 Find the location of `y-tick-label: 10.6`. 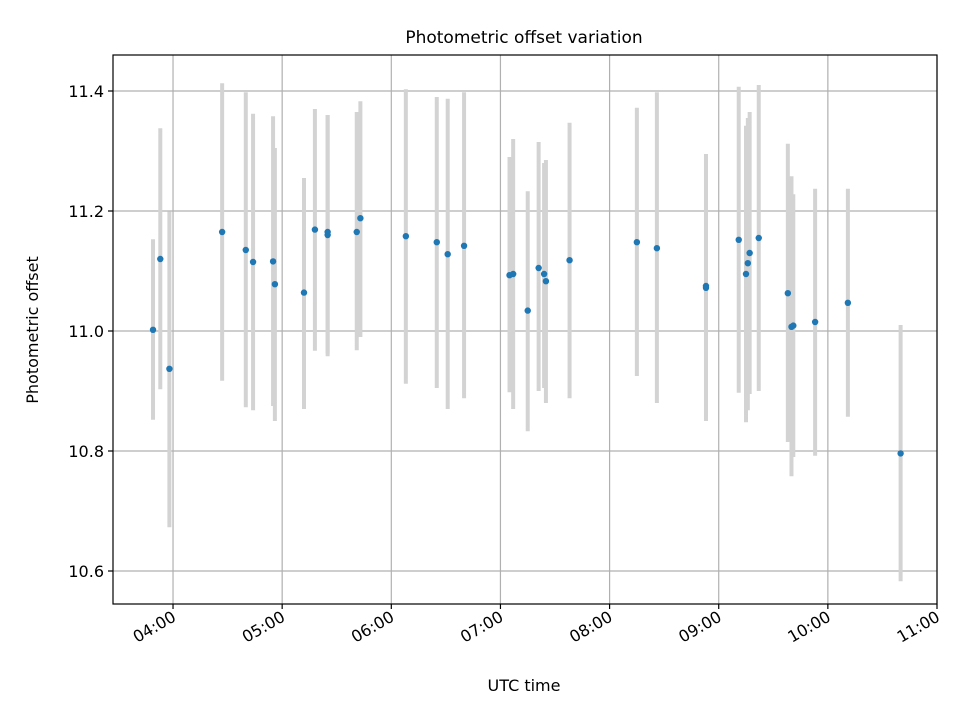

y-tick-label: 10.6 is located at coordinates (86, 571).